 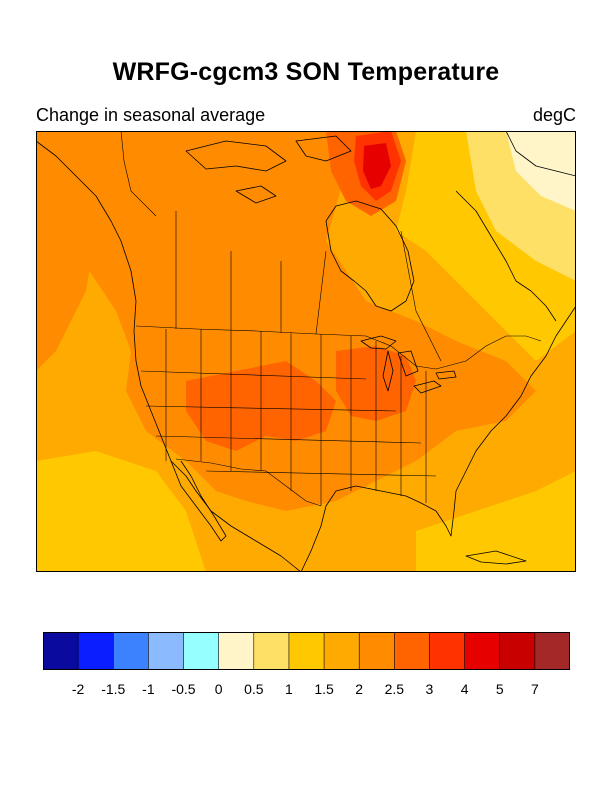 What do you see at coordinates (254, 689) in the screenshot?
I see `colorbar-tick-label: 0.5` at bounding box center [254, 689].